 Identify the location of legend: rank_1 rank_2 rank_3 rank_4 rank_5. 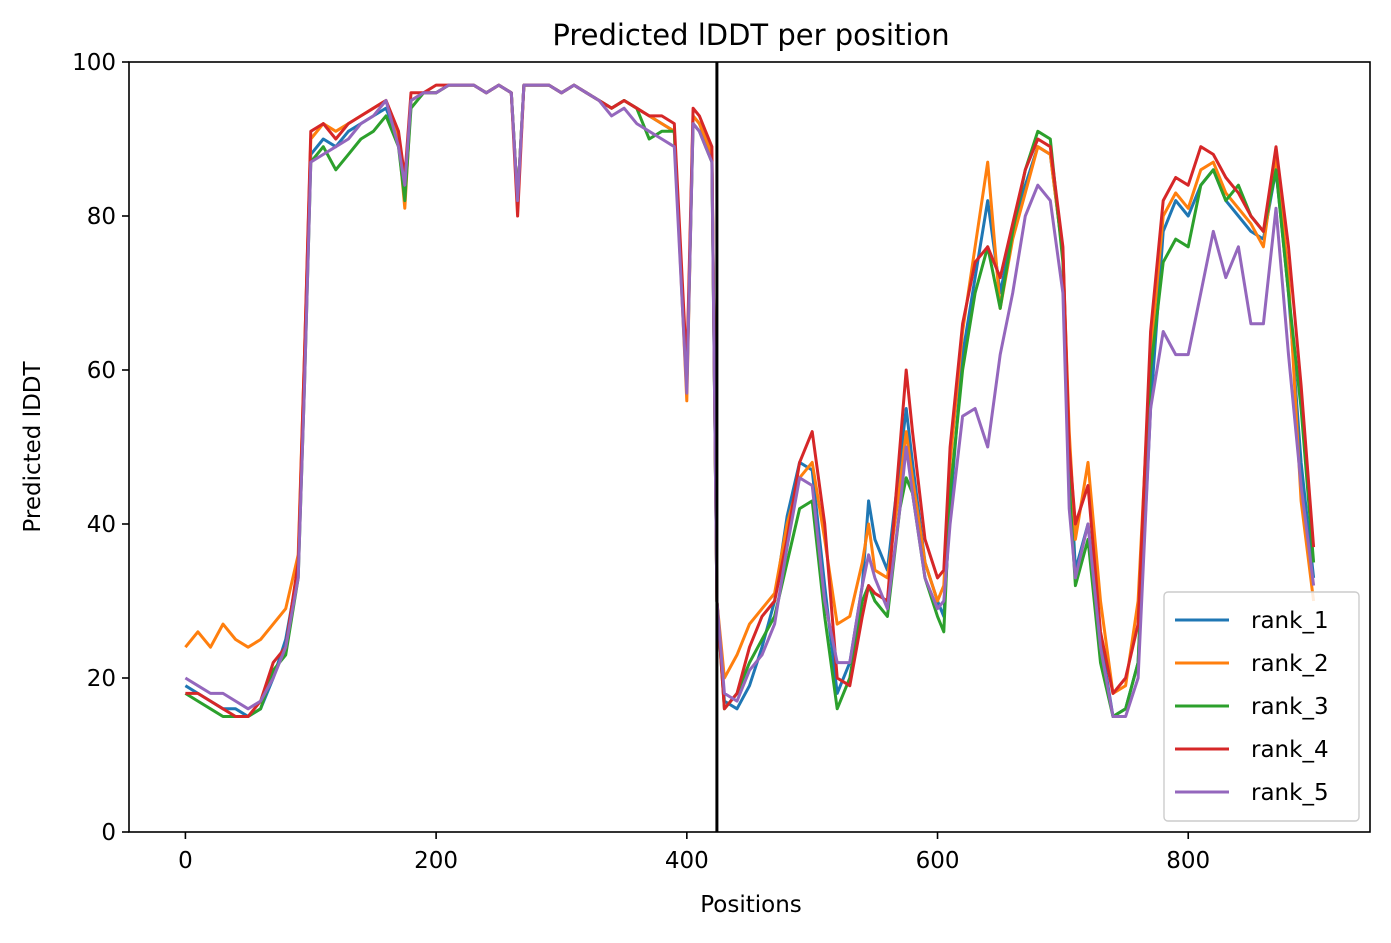
(1261, 706).